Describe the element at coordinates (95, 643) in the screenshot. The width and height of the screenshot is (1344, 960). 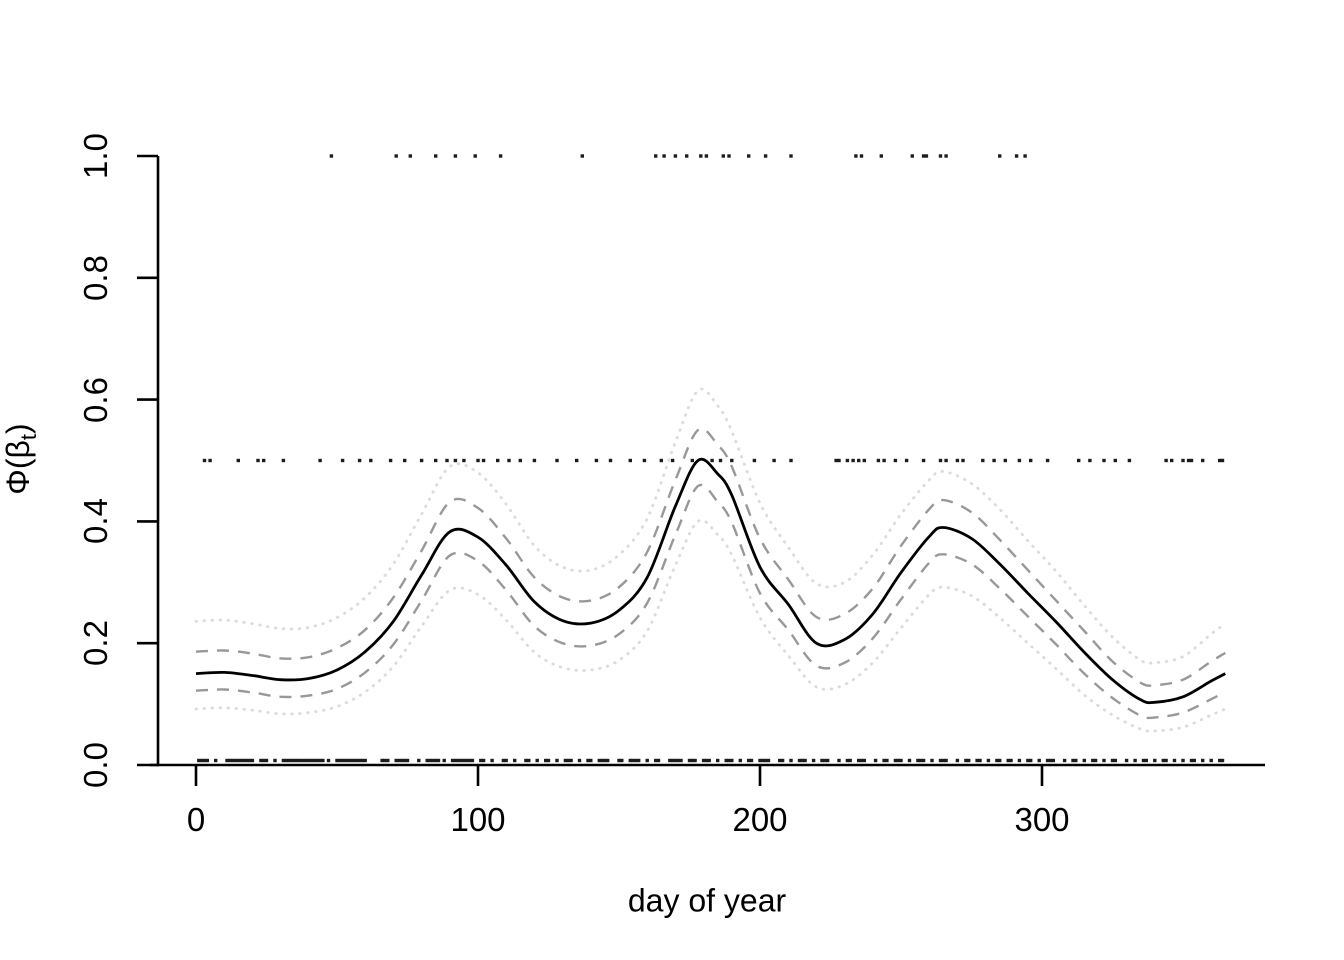
I see `y-tick-label: 0.2` at that location.